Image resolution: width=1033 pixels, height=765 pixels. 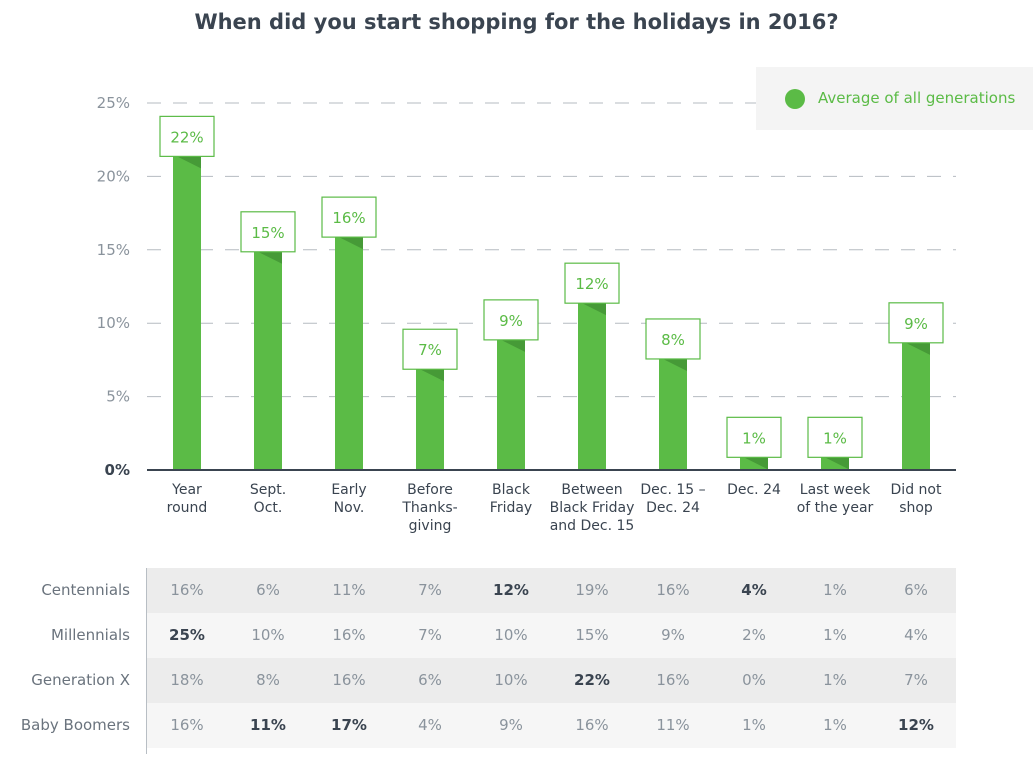 I want to click on table-cell: 15%, so click(x=592, y=635).